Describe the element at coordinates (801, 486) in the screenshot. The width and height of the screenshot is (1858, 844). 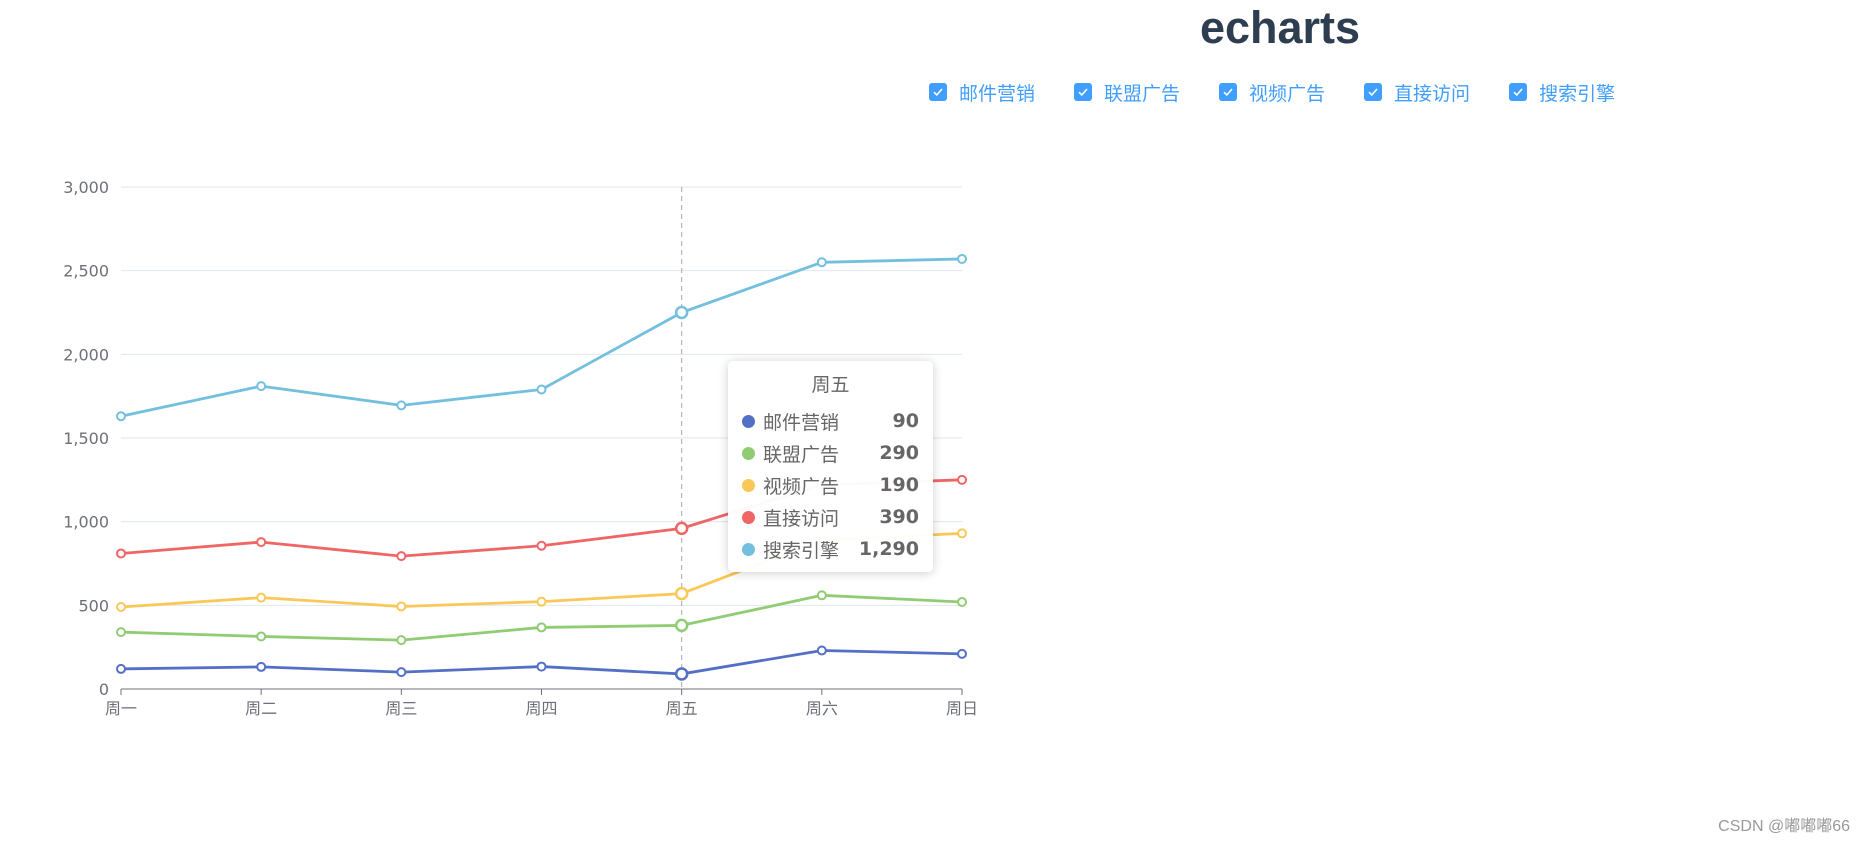
I see `tooltip-series-name: 视频广告` at that location.